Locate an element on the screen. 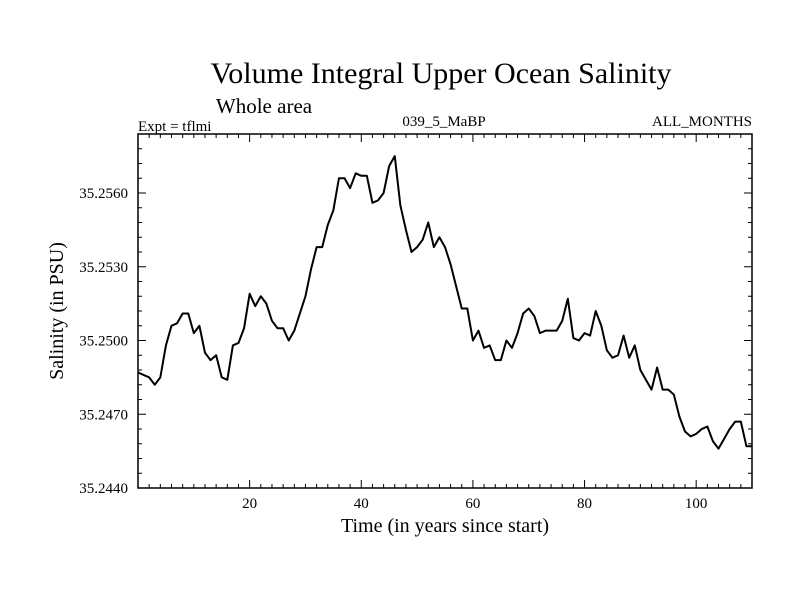 The image size is (800, 600). y-tick-labels: 35.2440 35.2470 35.2500 35.2530 35.2560 is located at coordinates (103, 341).